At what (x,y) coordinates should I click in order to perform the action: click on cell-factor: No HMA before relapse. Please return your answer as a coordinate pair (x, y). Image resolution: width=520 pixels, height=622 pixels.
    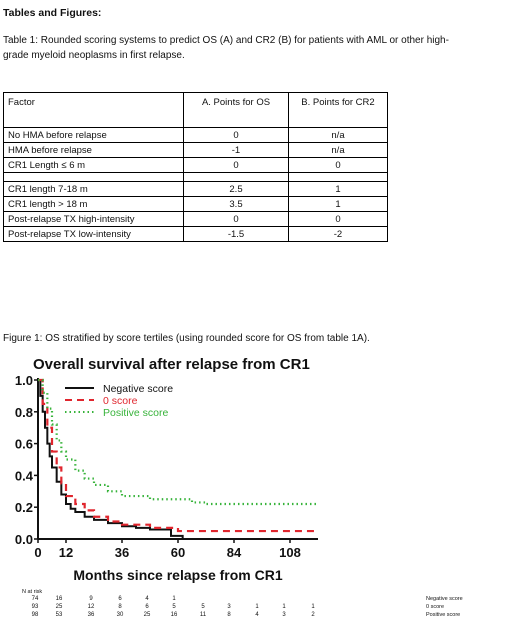
    Looking at the image, I should click on (93, 135).